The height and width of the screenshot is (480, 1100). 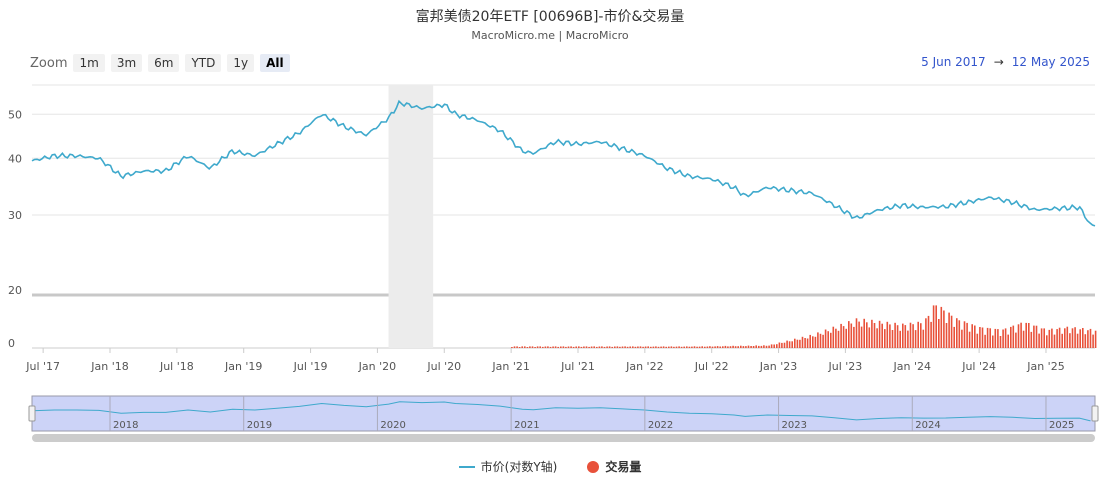 I want to click on x-tick-label: Jul '24, so click(x=978, y=366).